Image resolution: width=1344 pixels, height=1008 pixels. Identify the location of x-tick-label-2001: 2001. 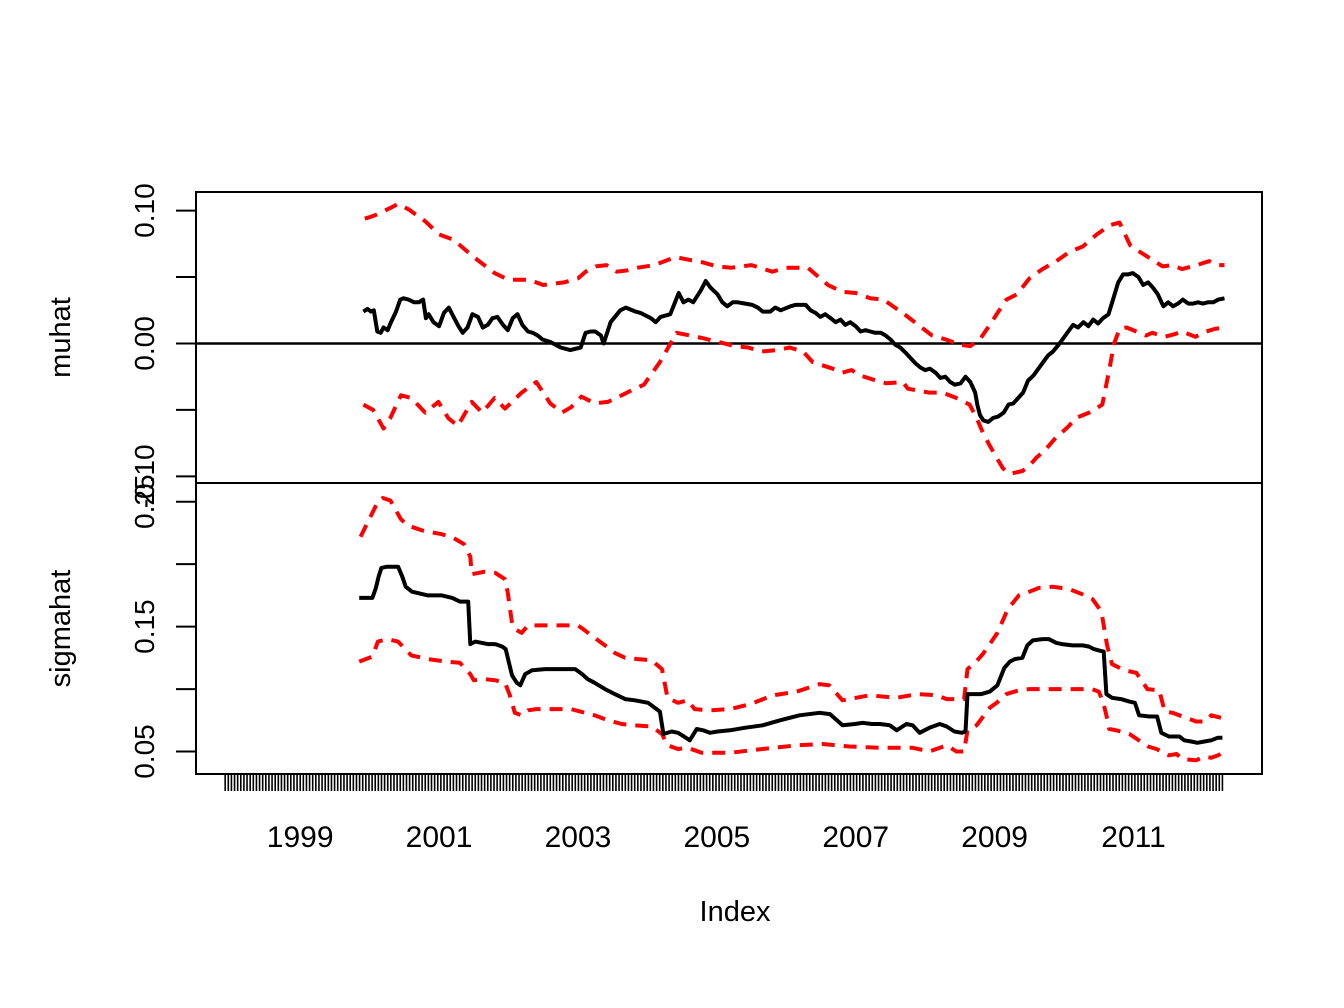
(439, 837).